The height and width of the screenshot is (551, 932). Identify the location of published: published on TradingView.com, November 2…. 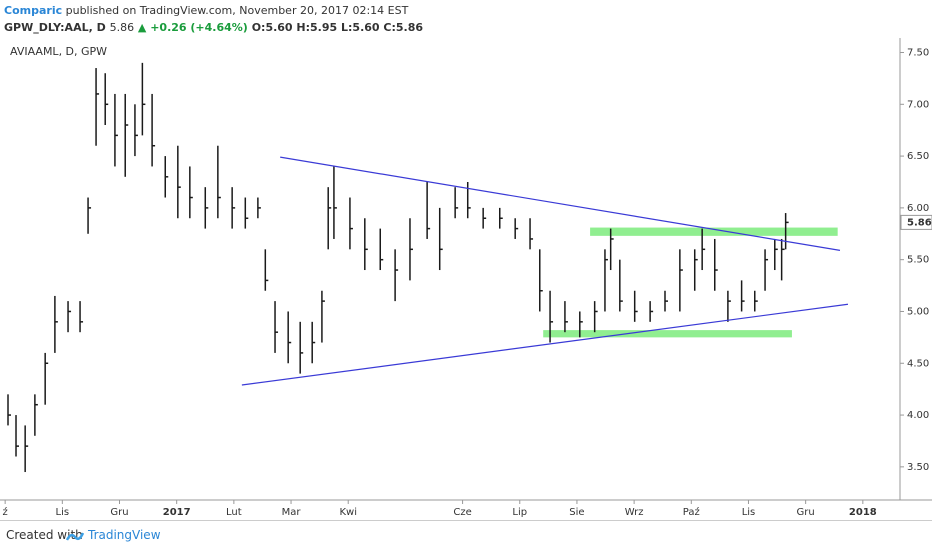
(237, 10).